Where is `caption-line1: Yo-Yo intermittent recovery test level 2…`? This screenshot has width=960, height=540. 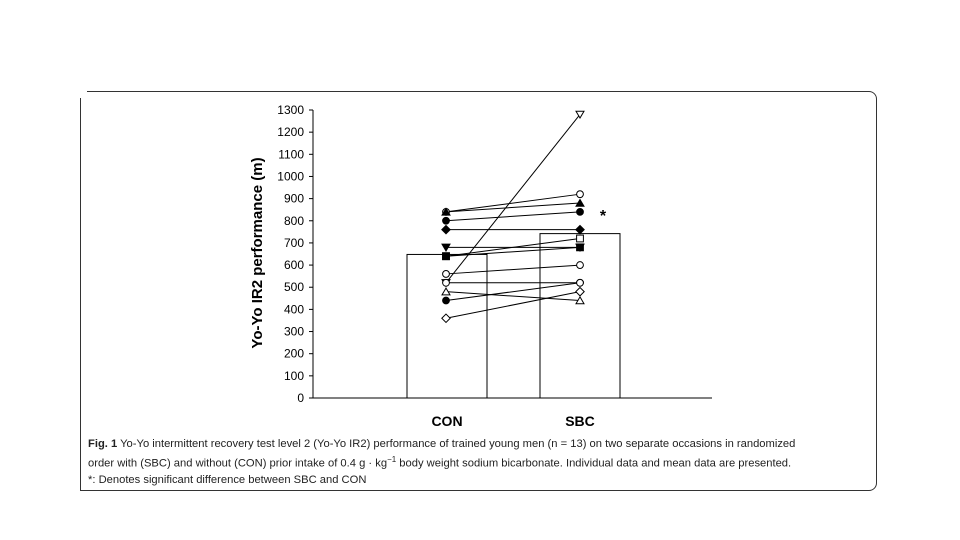
caption-line1: Yo-Yo intermittent recovery test level 2… is located at coordinates (458, 444).